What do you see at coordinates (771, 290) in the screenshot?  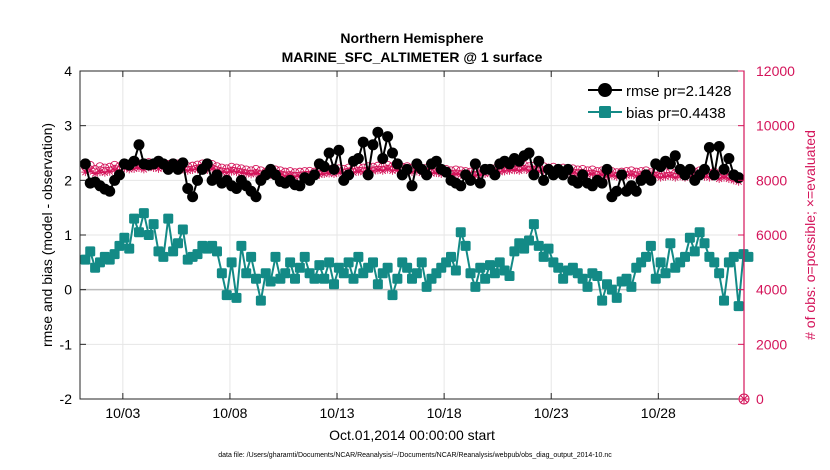 I see `y2-tick-label: 4000` at bounding box center [771, 290].